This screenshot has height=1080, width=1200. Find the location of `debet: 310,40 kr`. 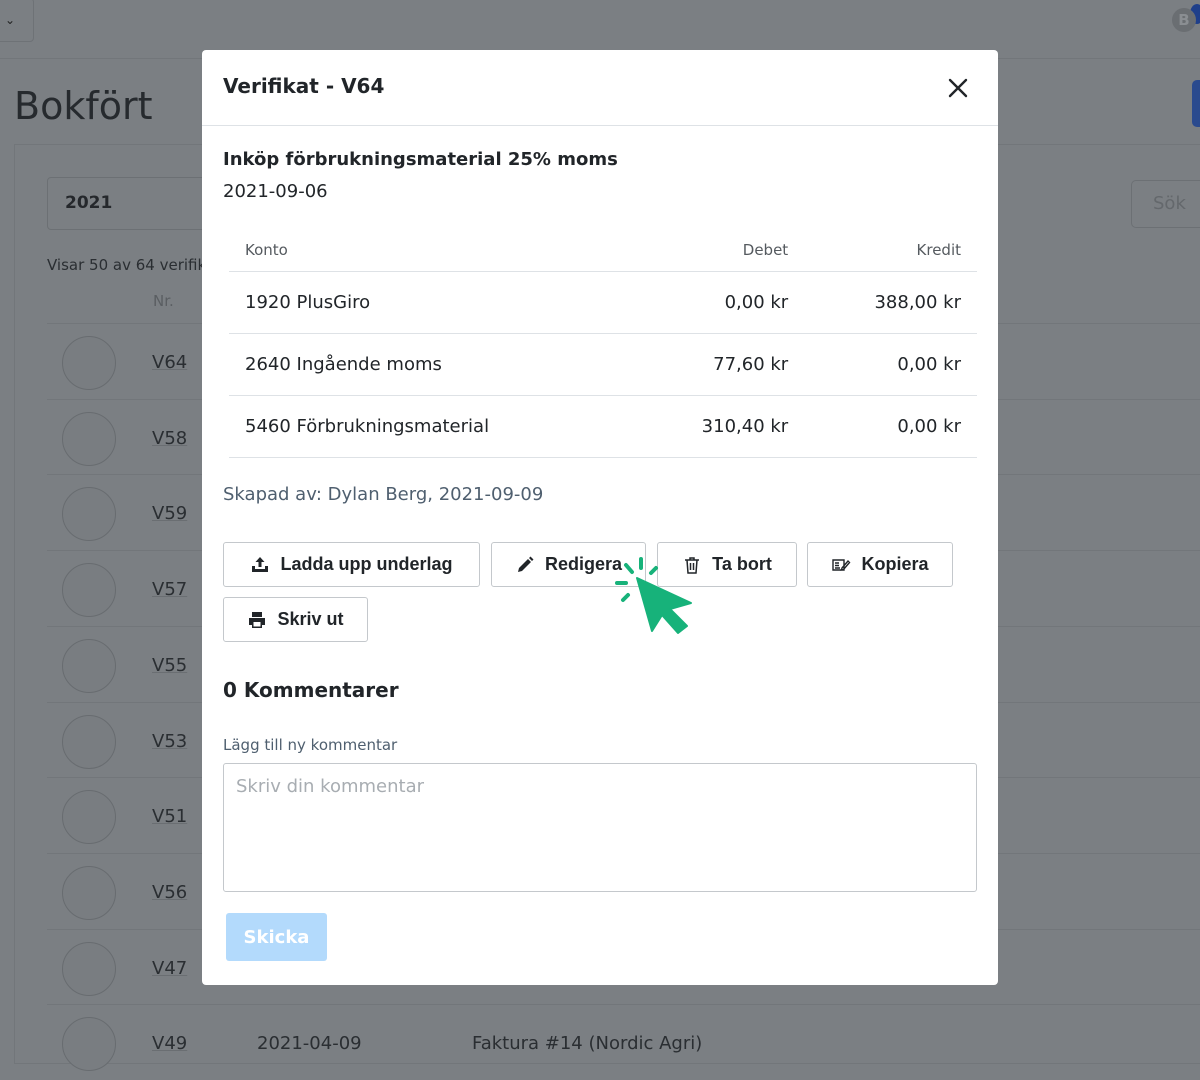

debet: 310,40 kr is located at coordinates (718, 426).